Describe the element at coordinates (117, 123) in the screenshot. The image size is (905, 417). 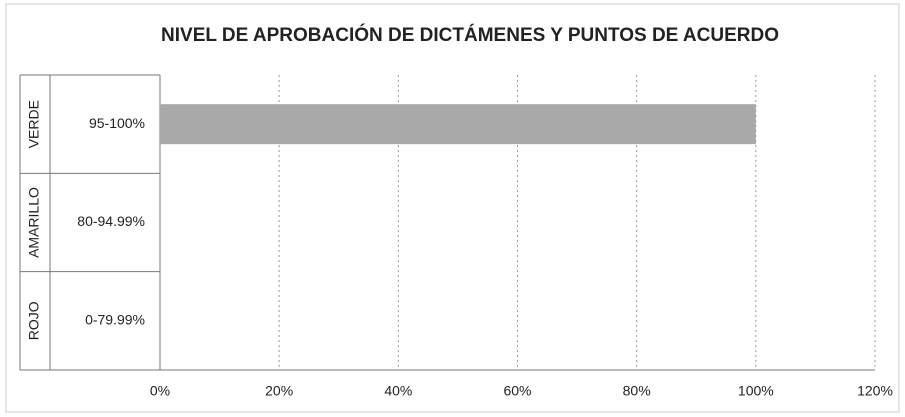
I see `y-tick-label: 95-100%` at that location.